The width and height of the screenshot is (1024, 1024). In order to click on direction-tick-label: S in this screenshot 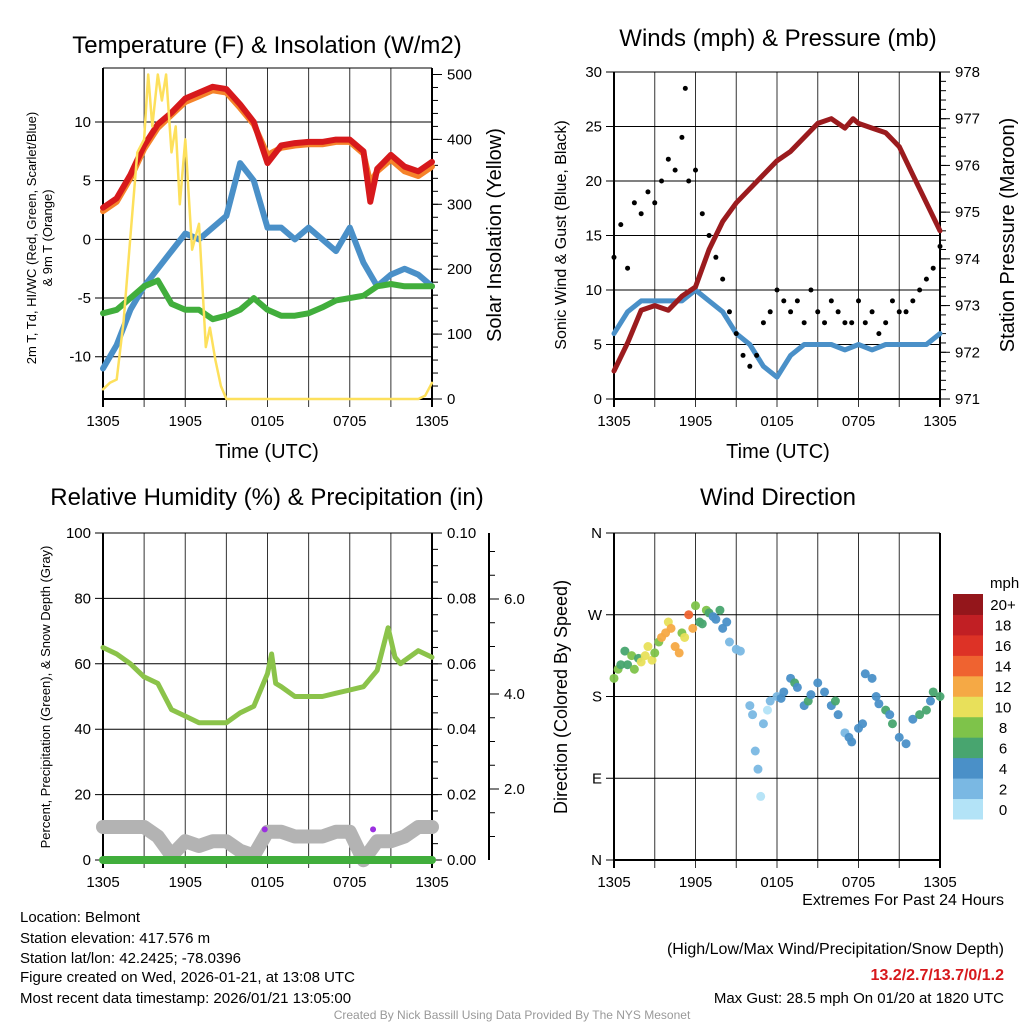, I will do `click(597, 697)`.